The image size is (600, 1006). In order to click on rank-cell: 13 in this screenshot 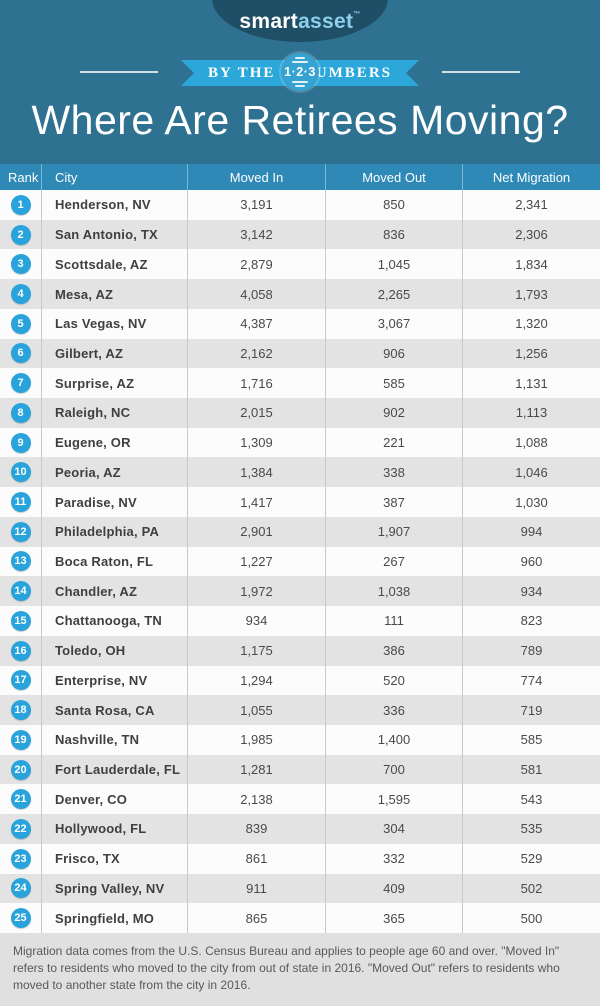, I will do `click(20, 562)`.